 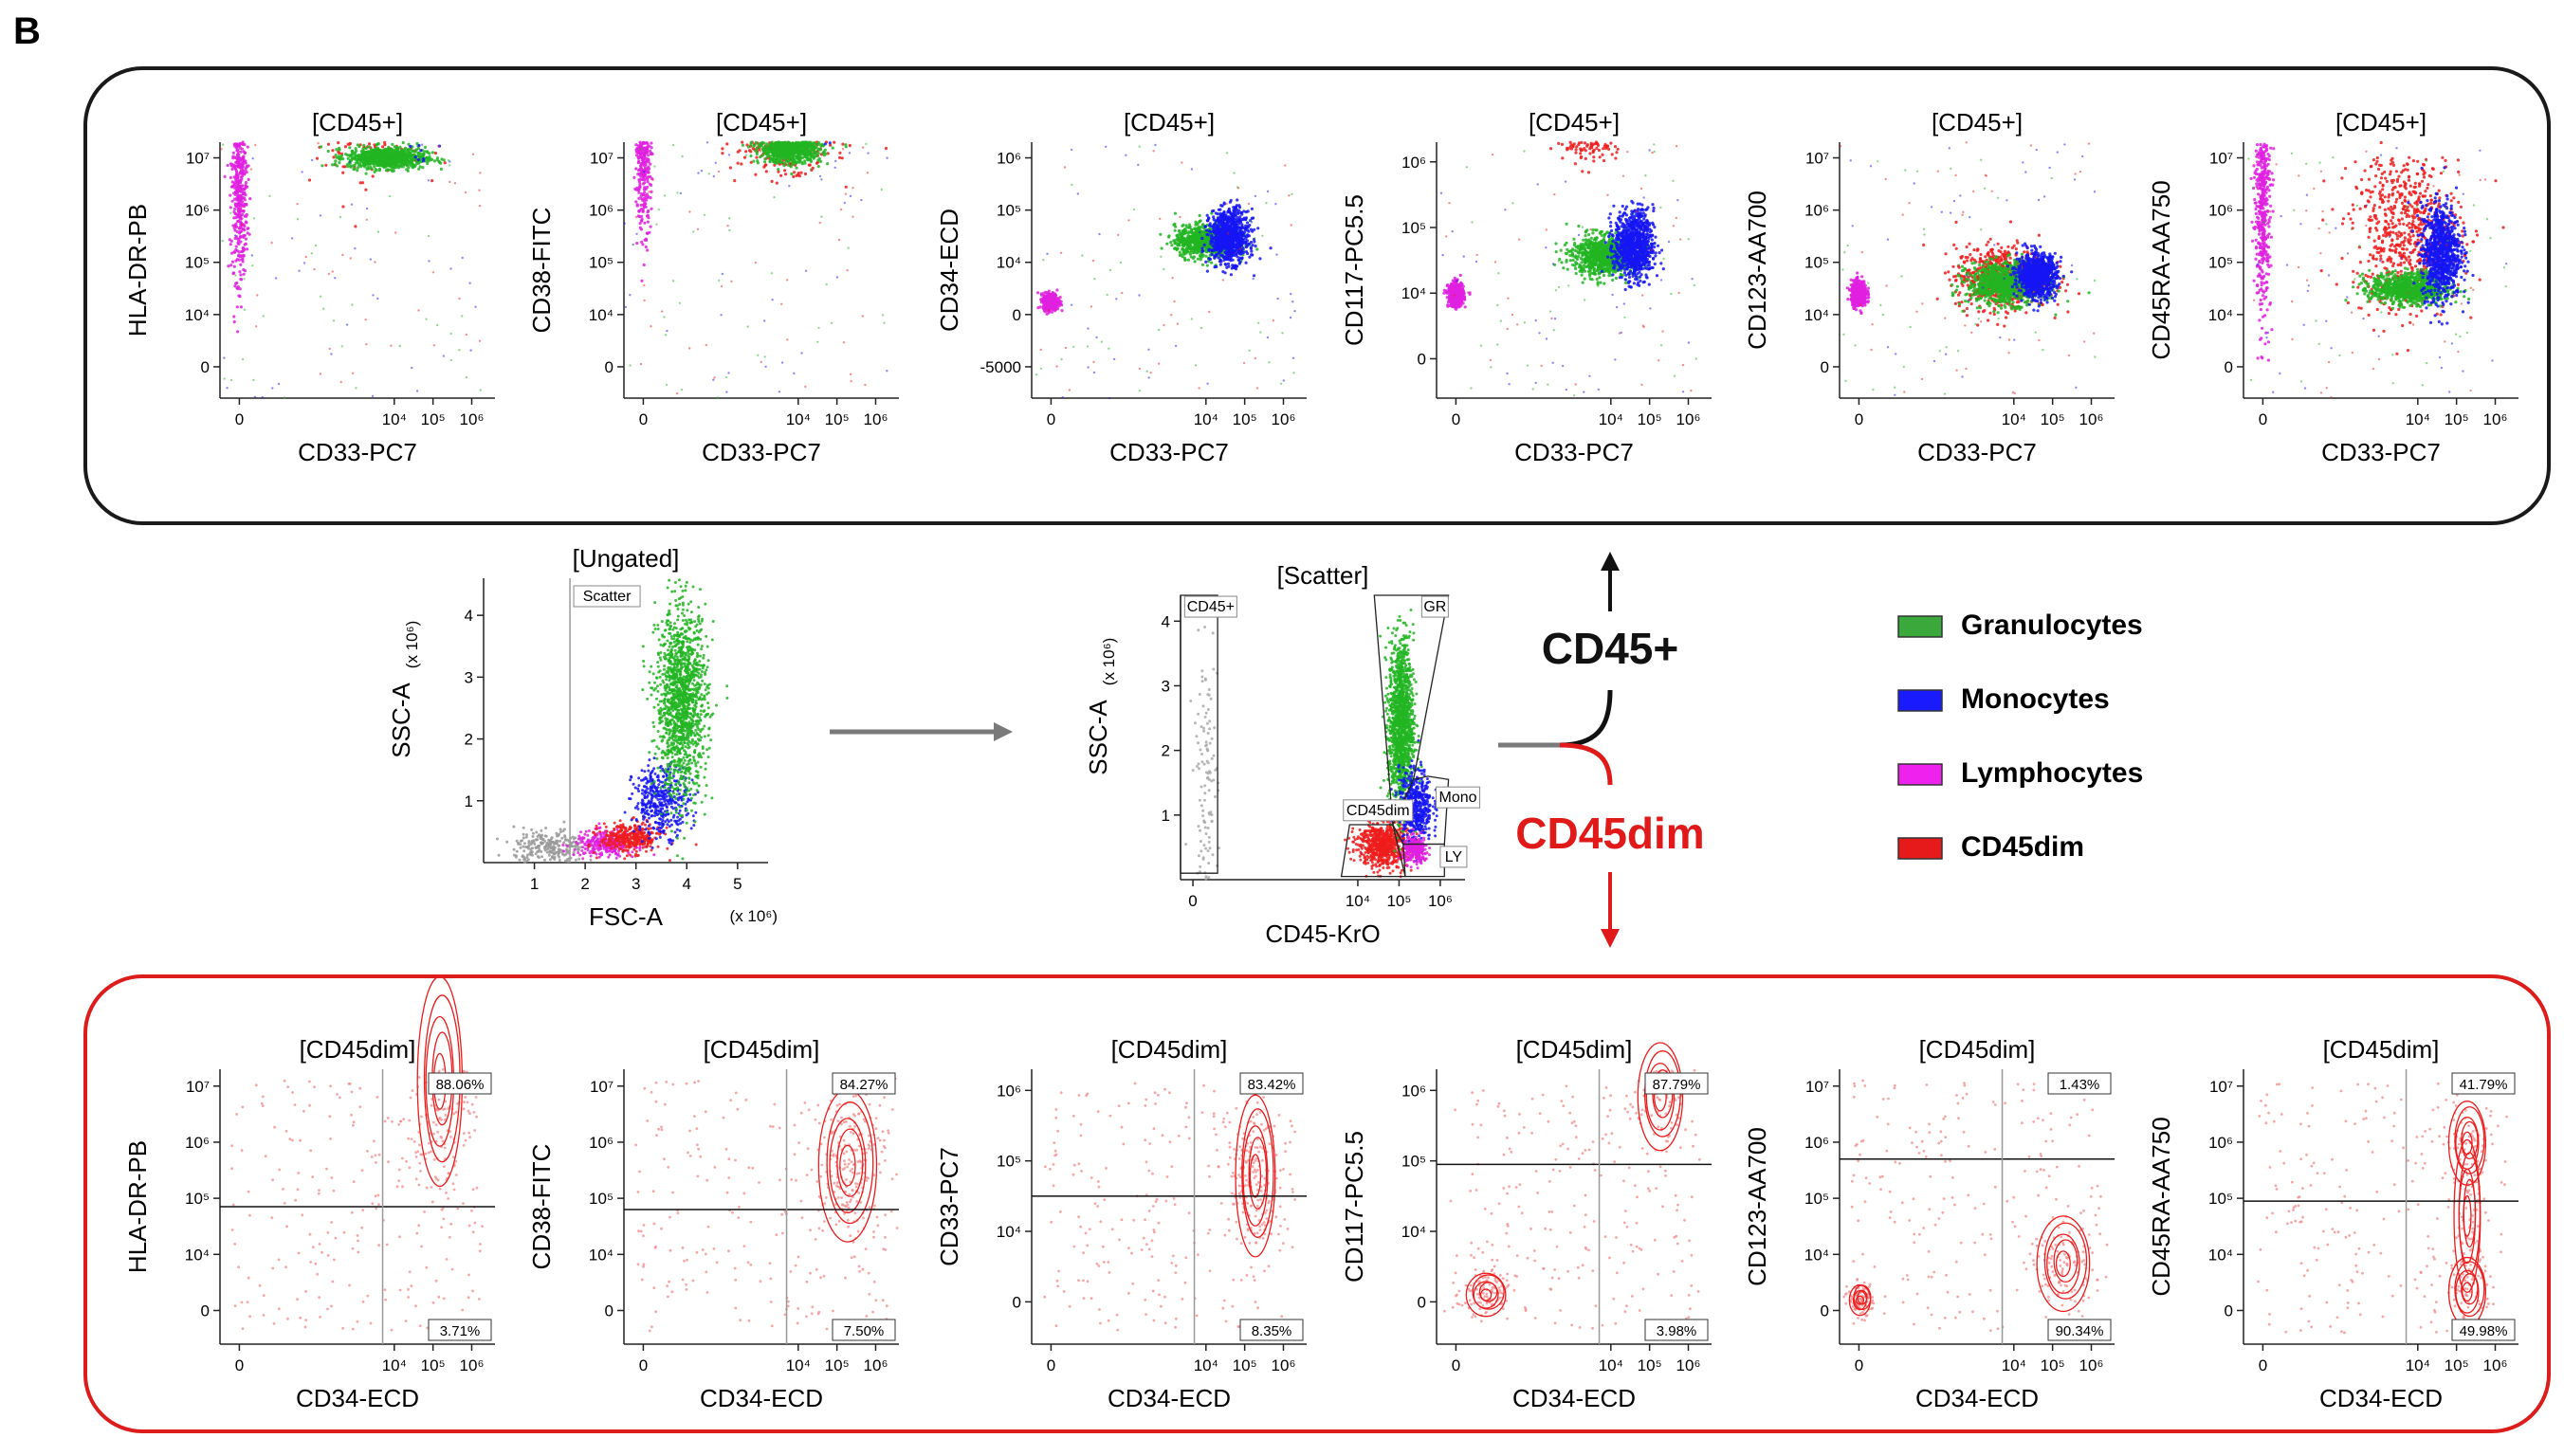 What do you see at coordinates (1017, 315) in the screenshot?
I see `y-tick-label: 0` at bounding box center [1017, 315].